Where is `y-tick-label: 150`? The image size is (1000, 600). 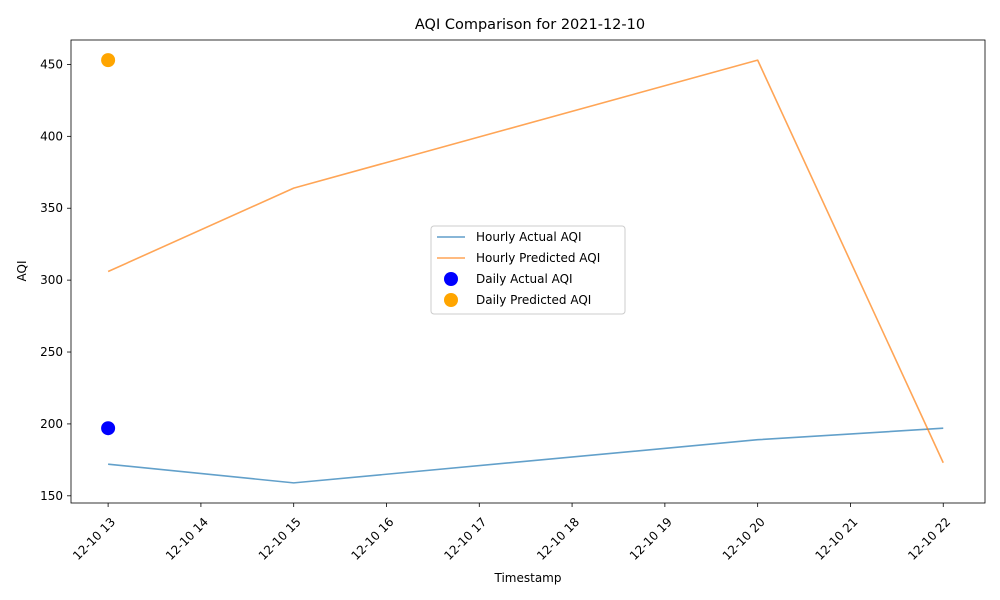 y-tick-label: 150 is located at coordinates (51, 496).